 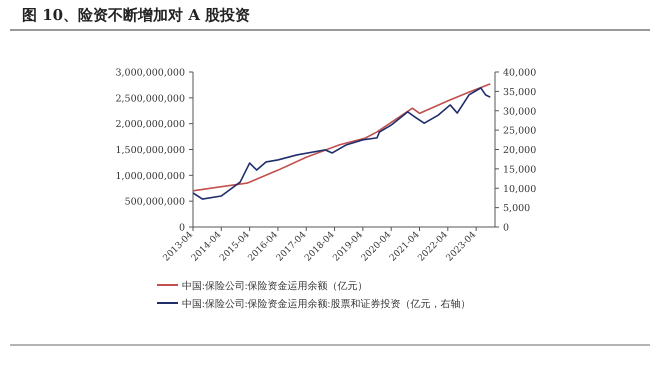 What do you see at coordinates (519, 189) in the screenshot?
I see `y2-tick-label: 10,000` at bounding box center [519, 189].